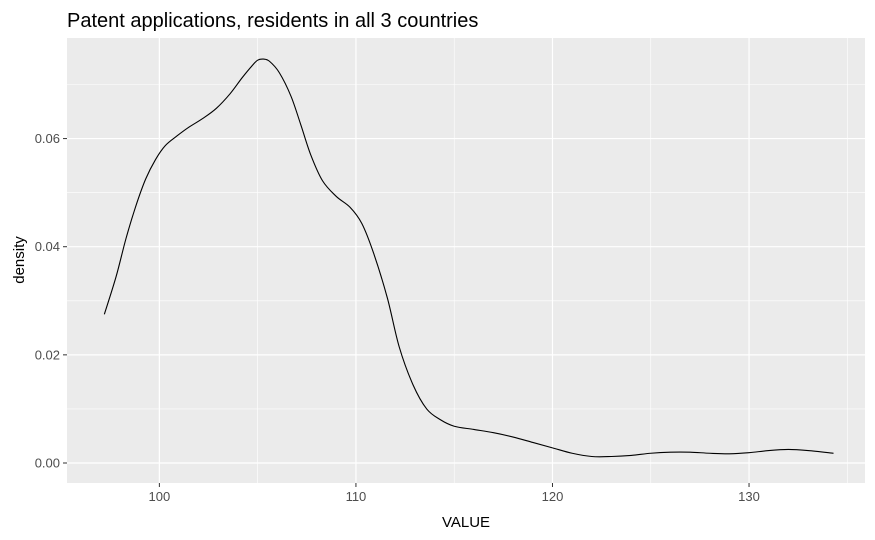  Describe the element at coordinates (51, 300) in the screenshot. I see `y-axis: 0.00 0.02 0.04 0.06` at that location.